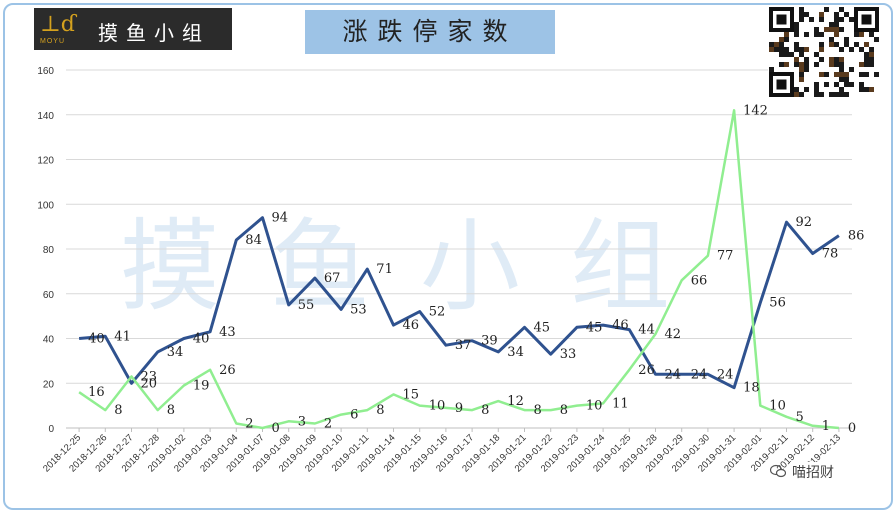 Image resolution: width=896 pixels, height=512 pixels. Describe the element at coordinates (568, 354) in the screenshot. I see `data-label: 33` at that location.